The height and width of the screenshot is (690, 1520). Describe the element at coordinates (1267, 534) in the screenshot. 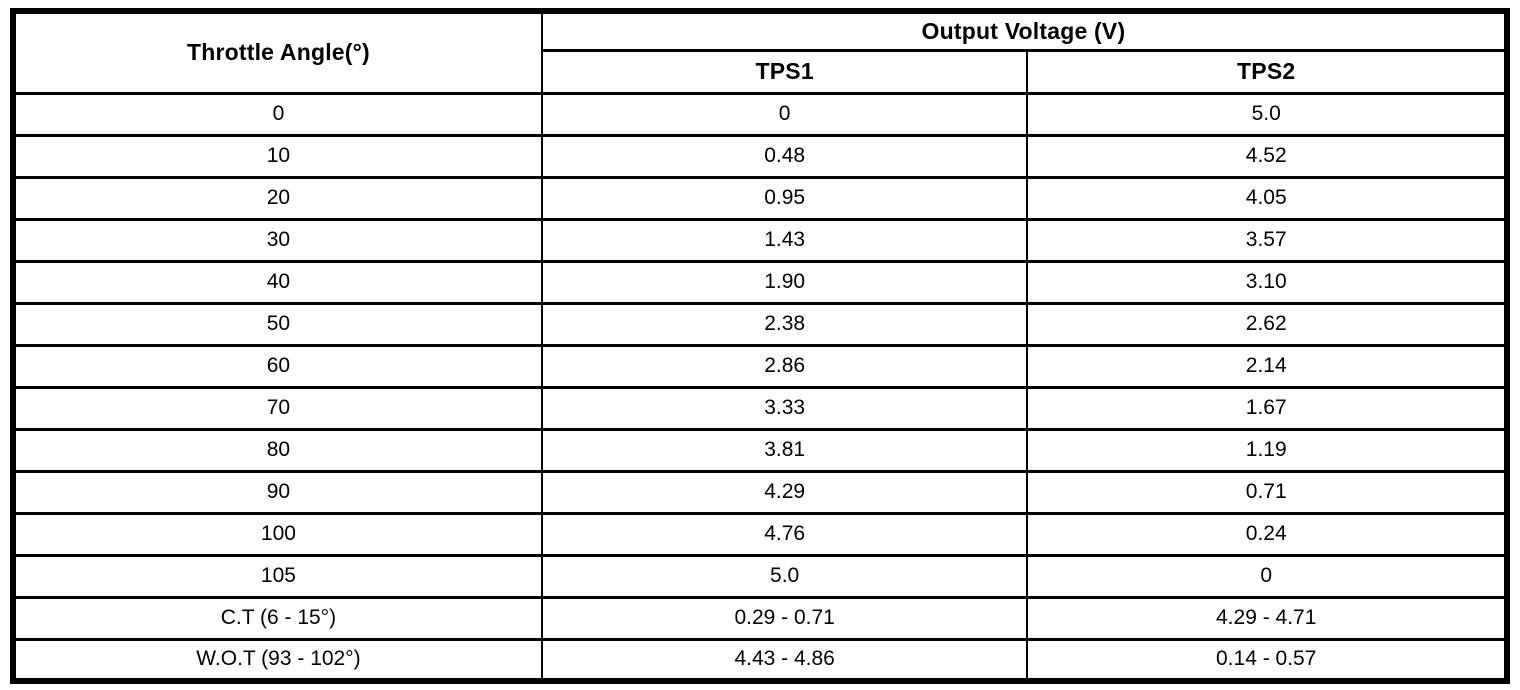

I see `cell-tps2: 0.24` at that location.